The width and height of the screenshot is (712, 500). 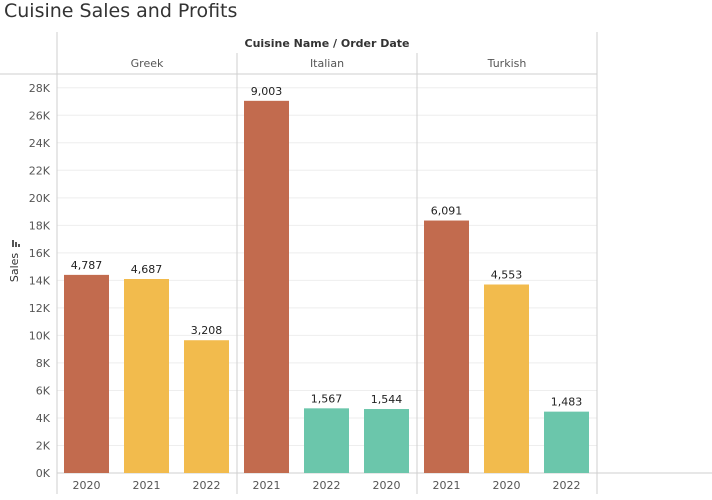 What do you see at coordinates (121, 11) in the screenshot?
I see `chart-title: Cuisine Sales and Profits` at bounding box center [121, 11].